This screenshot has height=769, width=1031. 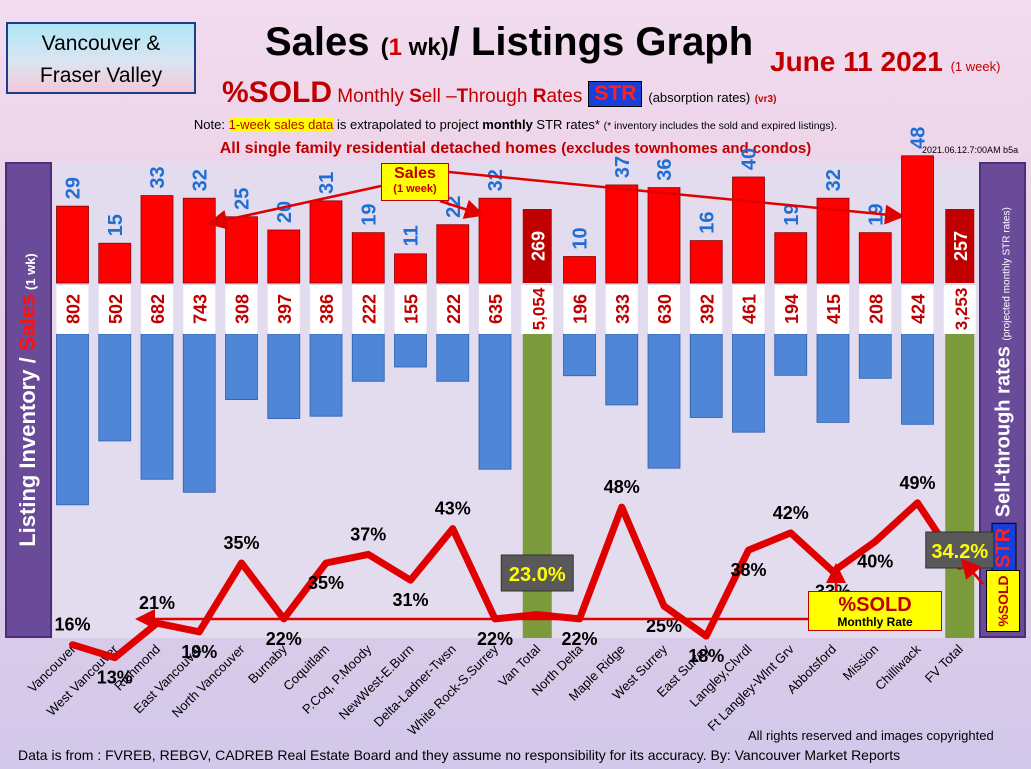 I want to click on sales-label: 48, so click(x=919, y=138).